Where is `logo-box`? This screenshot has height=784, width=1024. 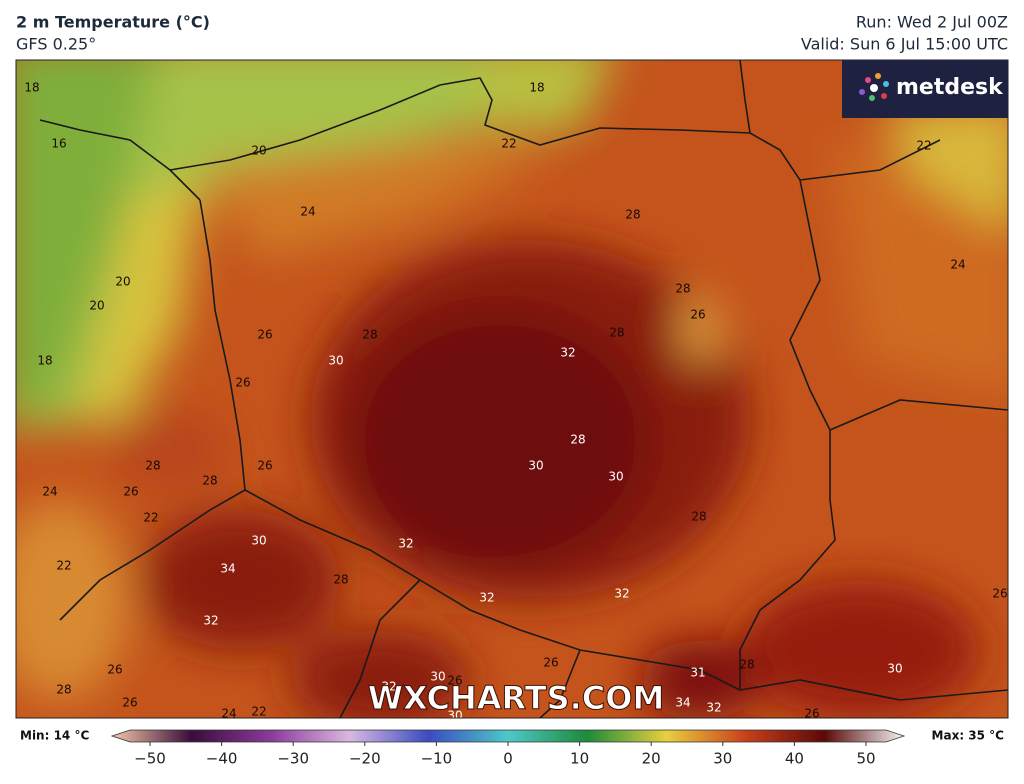
logo-box is located at coordinates (925, 89).